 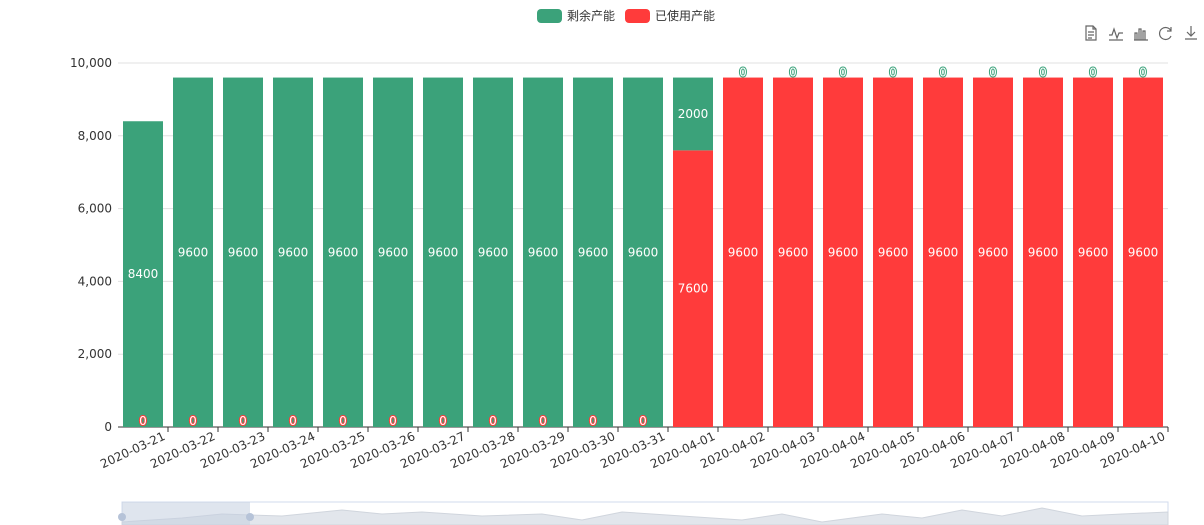 What do you see at coordinates (95, 136) in the screenshot?
I see `y-tick-label: 8,000` at bounding box center [95, 136].